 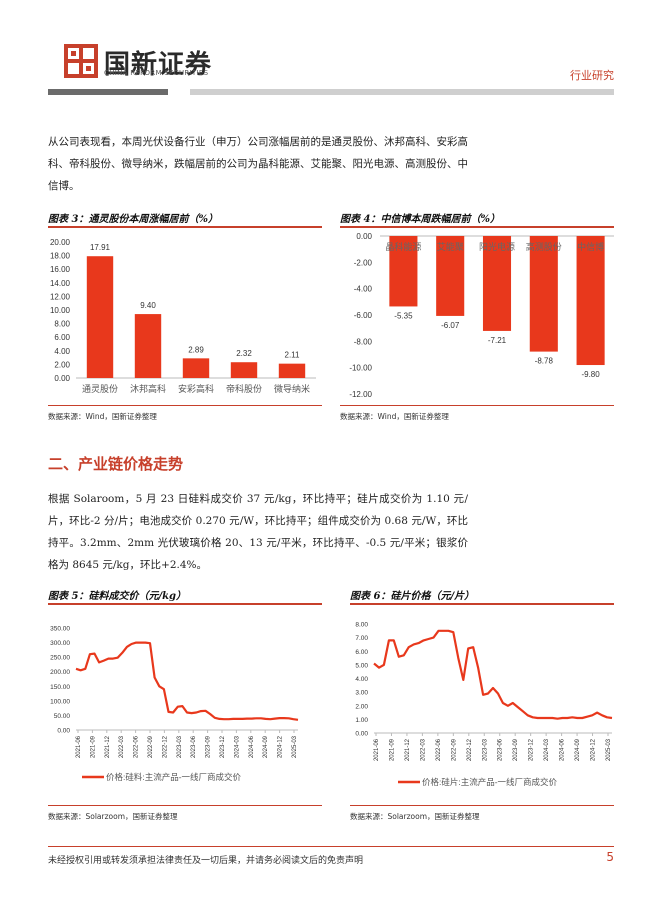 I want to click on fig6-xtick: 2022-09, so click(x=454, y=749).